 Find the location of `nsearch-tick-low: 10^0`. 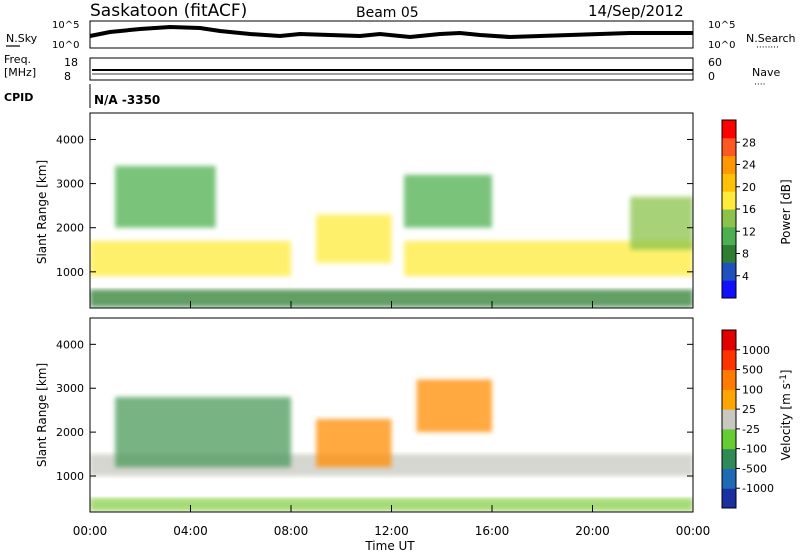

nsearch-tick-low: 10^0 is located at coordinates (721, 45).